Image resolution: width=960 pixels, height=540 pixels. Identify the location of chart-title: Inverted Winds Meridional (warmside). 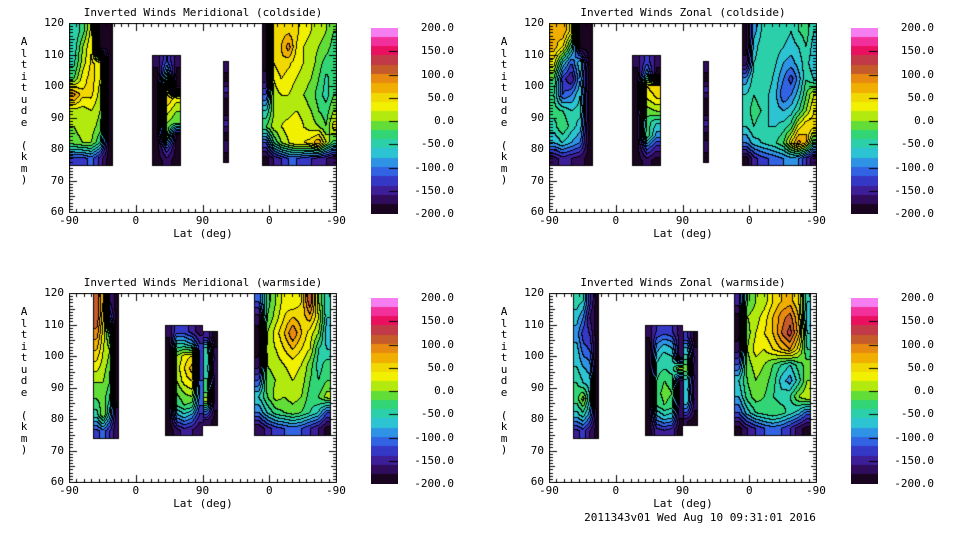
(203, 282).